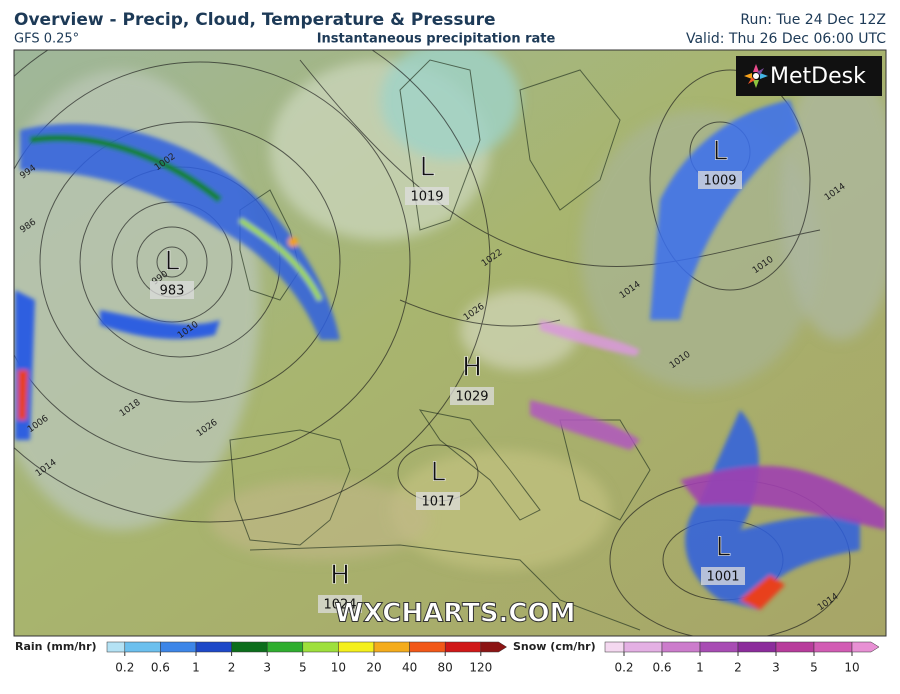 The image size is (900, 694). What do you see at coordinates (56, 646) in the screenshot?
I see `rain-legend-label: Rain (mm/hr)` at bounding box center [56, 646].